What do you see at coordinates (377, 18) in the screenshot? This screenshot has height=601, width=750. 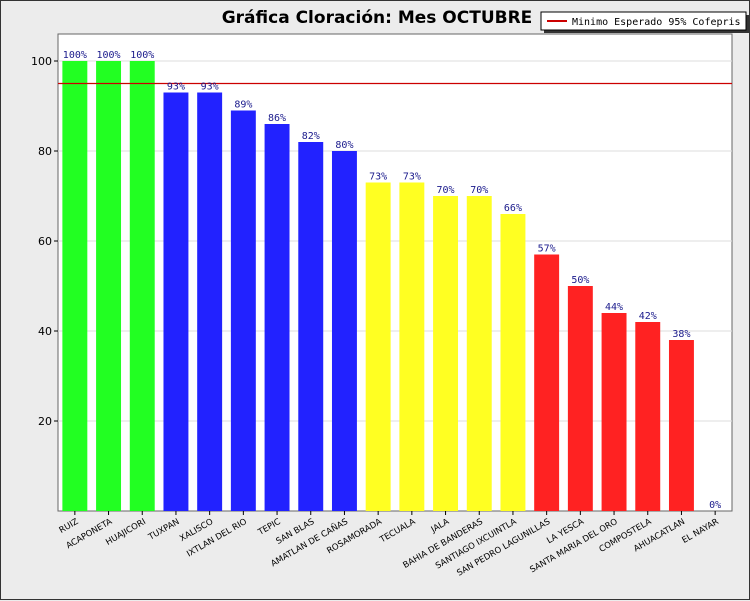 I see `chart-title: Gráfica Cloración: Mes OCTUBRE` at bounding box center [377, 18].